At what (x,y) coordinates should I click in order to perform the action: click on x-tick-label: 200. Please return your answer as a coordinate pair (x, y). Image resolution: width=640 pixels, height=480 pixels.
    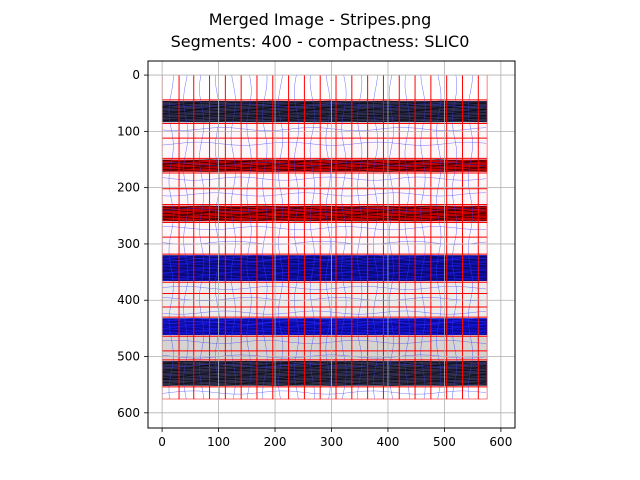
    Looking at the image, I should click on (275, 442).